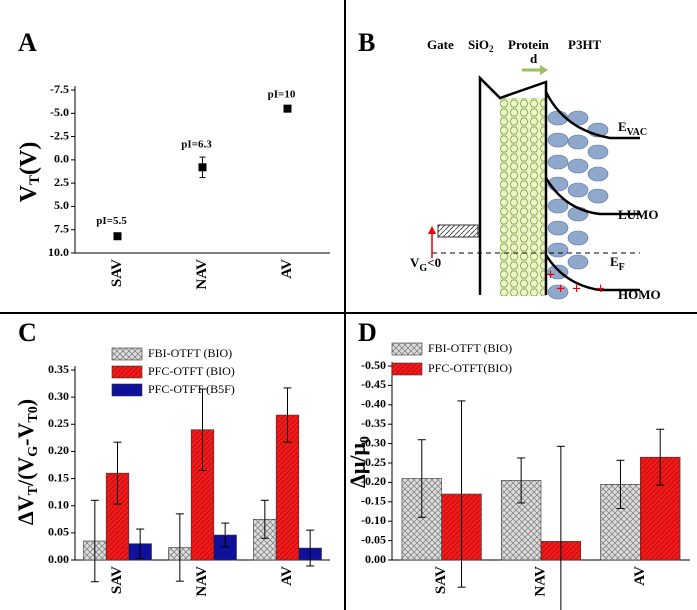 This screenshot has height=610, width=697. I want to click on y-tick-label: -0.05, so click(373, 539).